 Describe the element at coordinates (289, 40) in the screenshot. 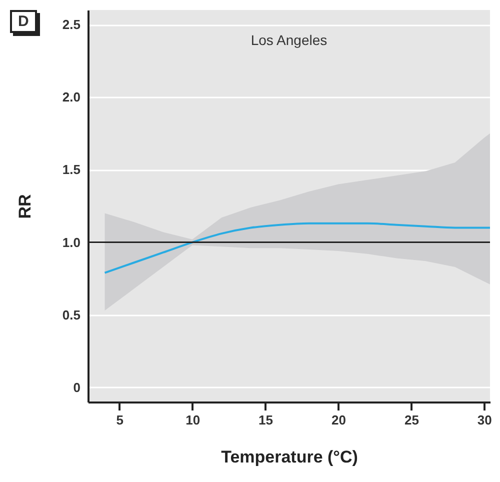

I see `text: Los Angeles` at that location.